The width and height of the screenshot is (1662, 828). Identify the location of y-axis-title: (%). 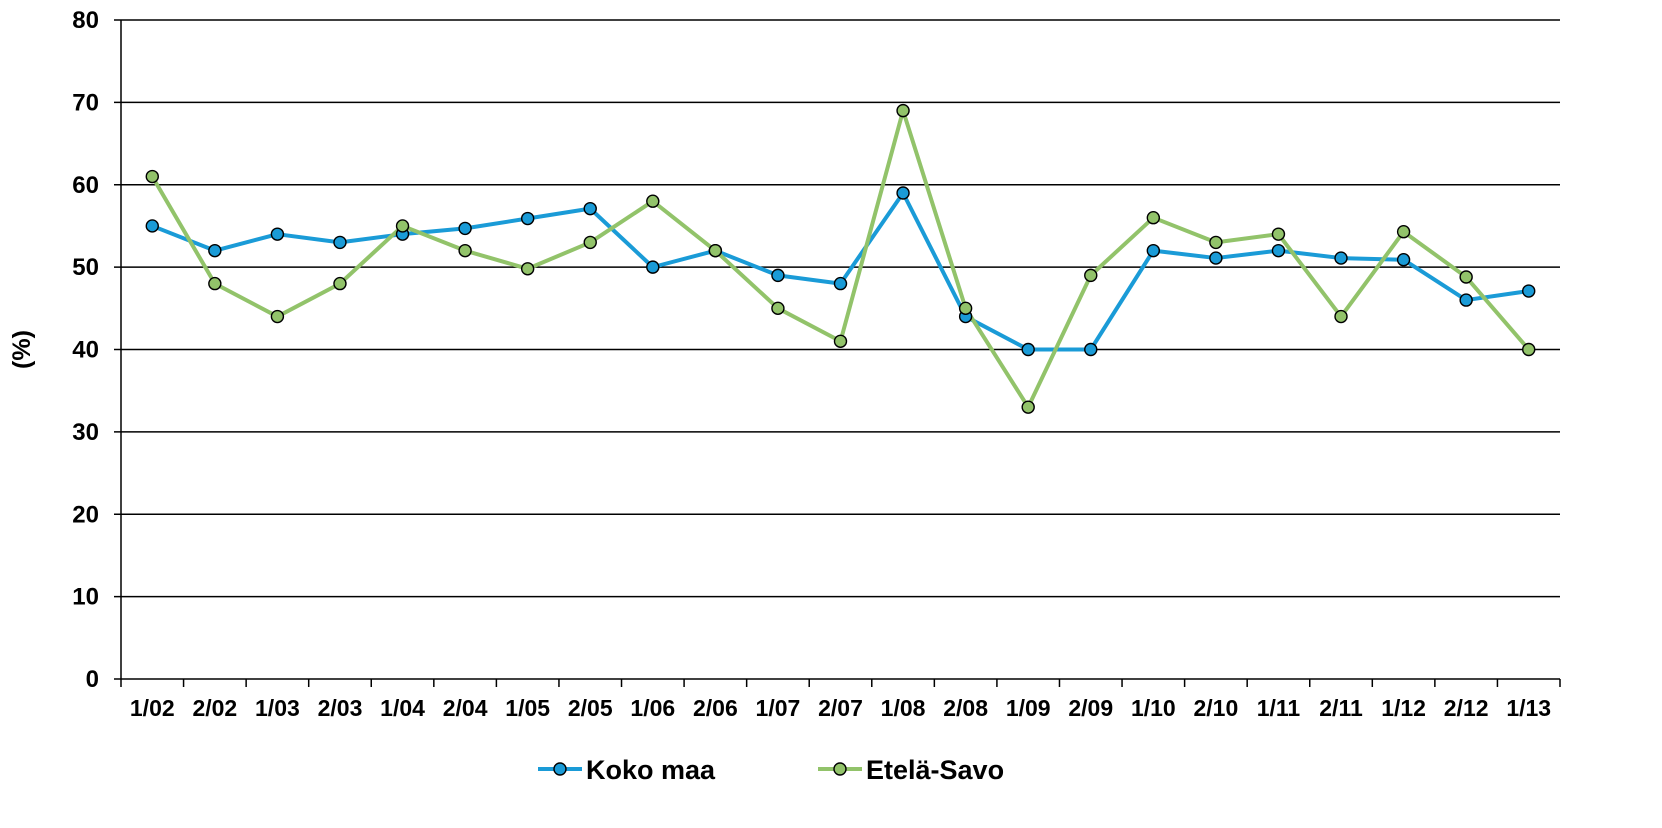
(22, 349).